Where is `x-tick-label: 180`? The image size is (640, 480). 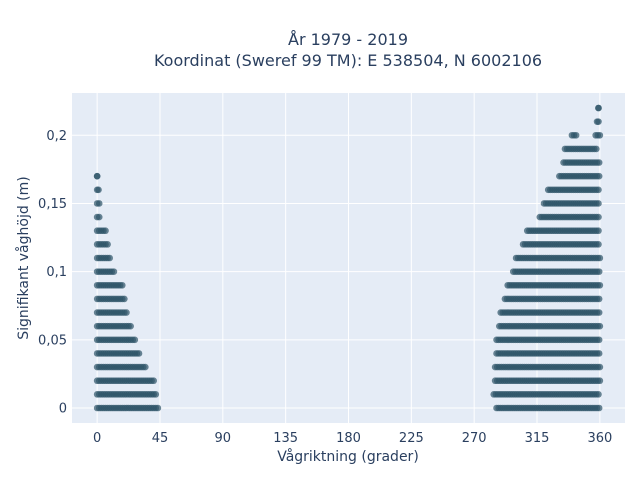
x-tick-label: 180 is located at coordinates (348, 438).